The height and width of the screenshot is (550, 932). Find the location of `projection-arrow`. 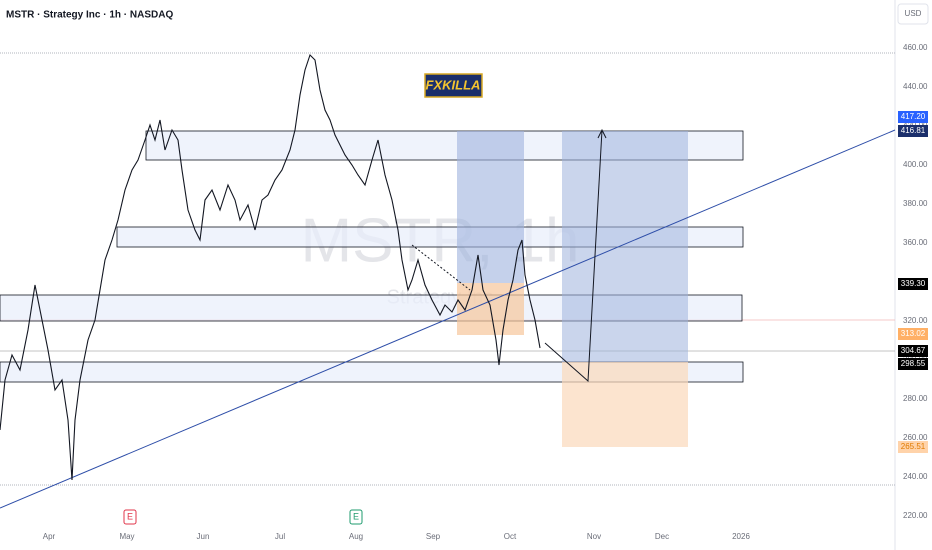

projection-arrow is located at coordinates (573, 256).